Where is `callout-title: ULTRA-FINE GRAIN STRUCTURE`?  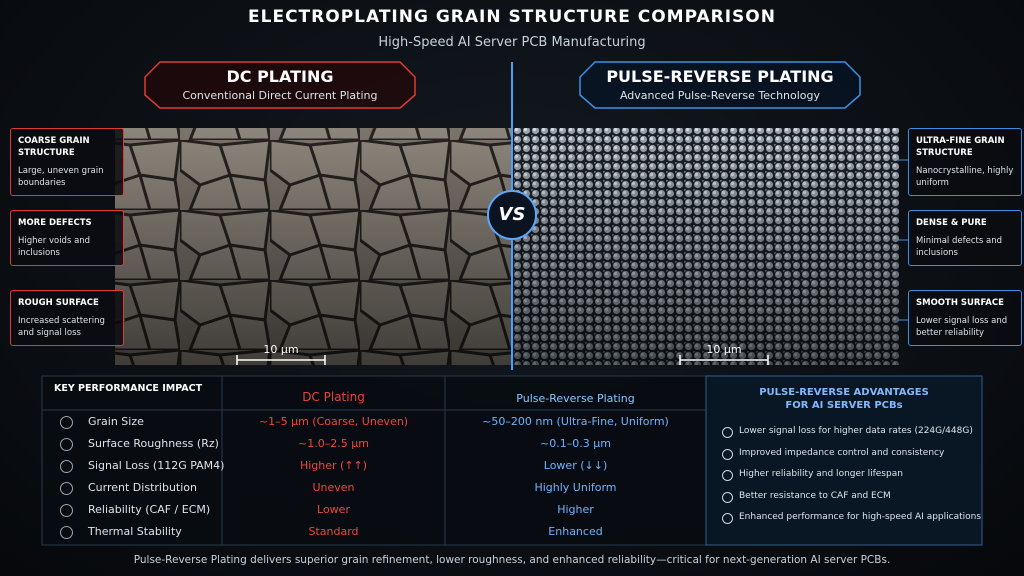 callout-title: ULTRA-FINE GRAIN STRUCTURE is located at coordinates (960, 147).